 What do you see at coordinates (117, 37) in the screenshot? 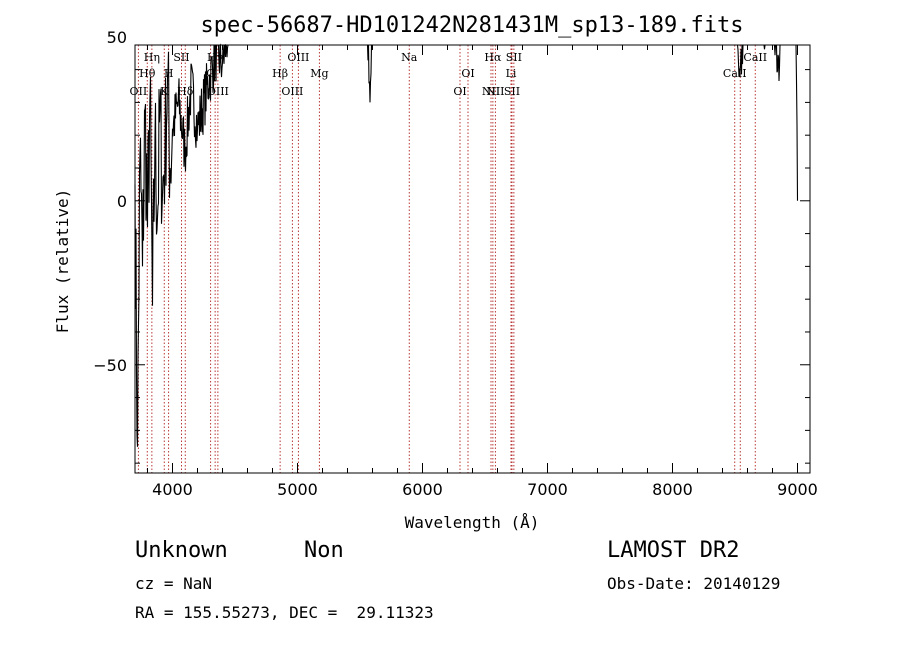
I see `y-tick-label: 50` at bounding box center [117, 37].